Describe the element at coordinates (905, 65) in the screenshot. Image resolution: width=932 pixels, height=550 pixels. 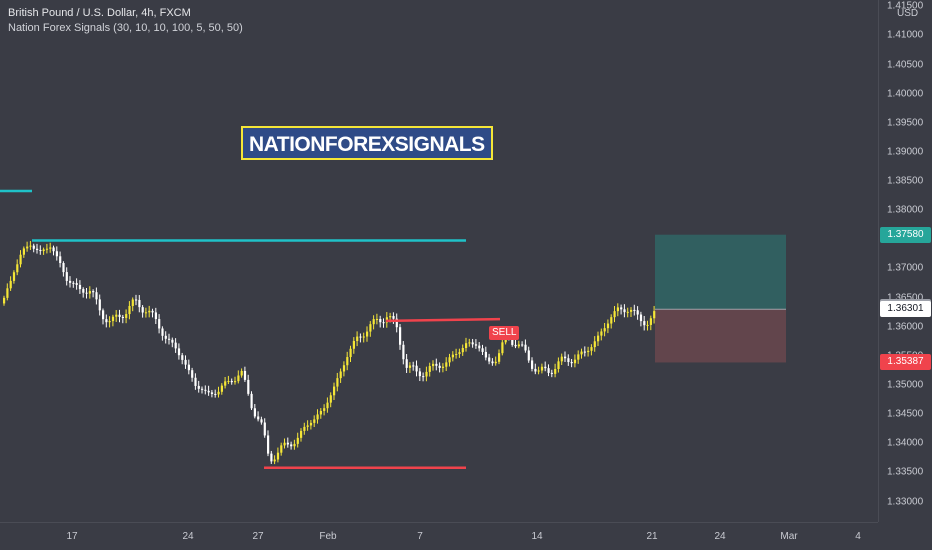
I see `price-tick: 1.40500` at that location.